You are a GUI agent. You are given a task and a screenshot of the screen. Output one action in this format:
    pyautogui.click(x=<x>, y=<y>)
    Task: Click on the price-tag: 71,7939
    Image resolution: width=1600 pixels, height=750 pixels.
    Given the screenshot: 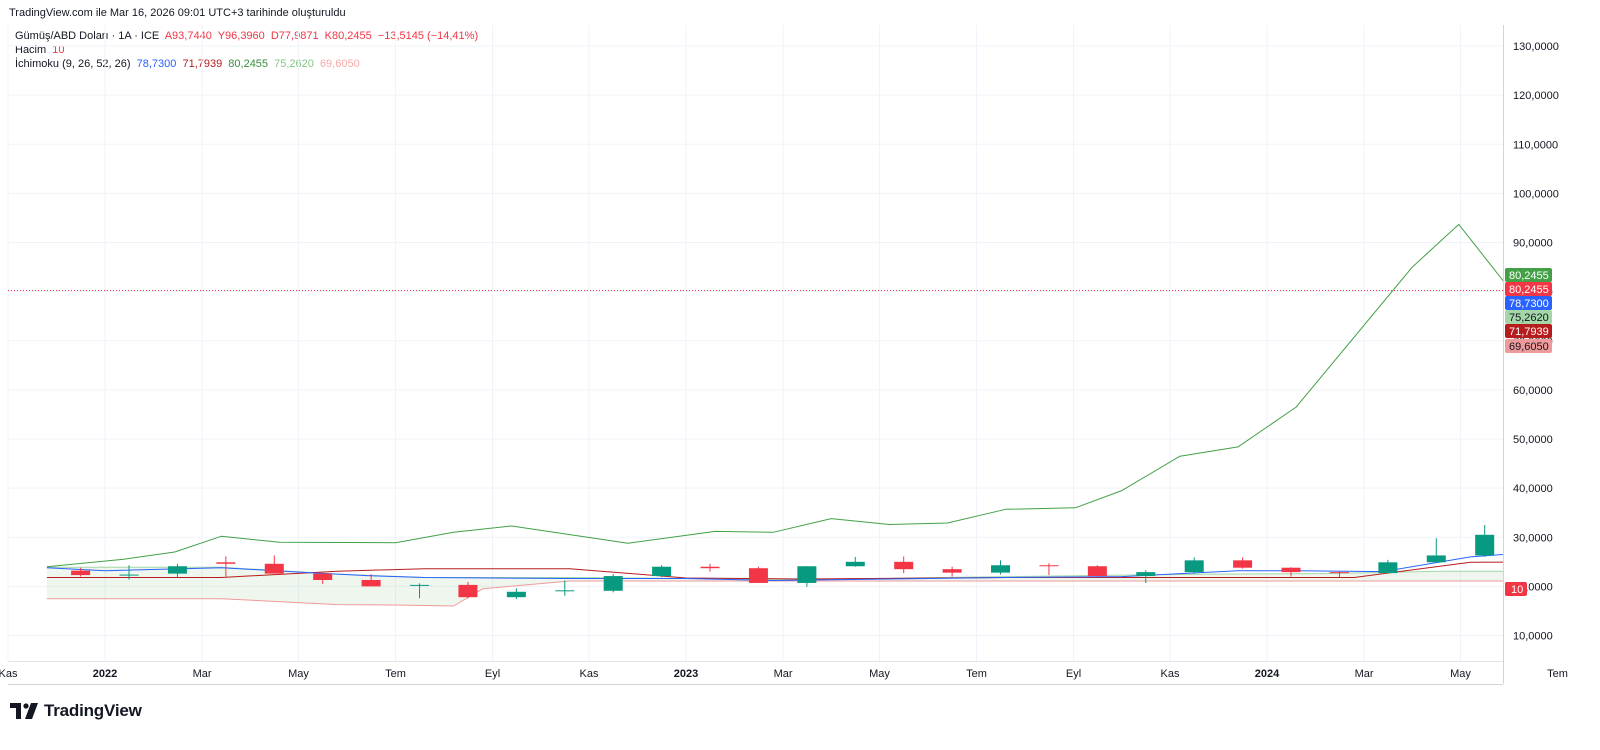 What is the action you would take?
    pyautogui.click(x=1528, y=331)
    